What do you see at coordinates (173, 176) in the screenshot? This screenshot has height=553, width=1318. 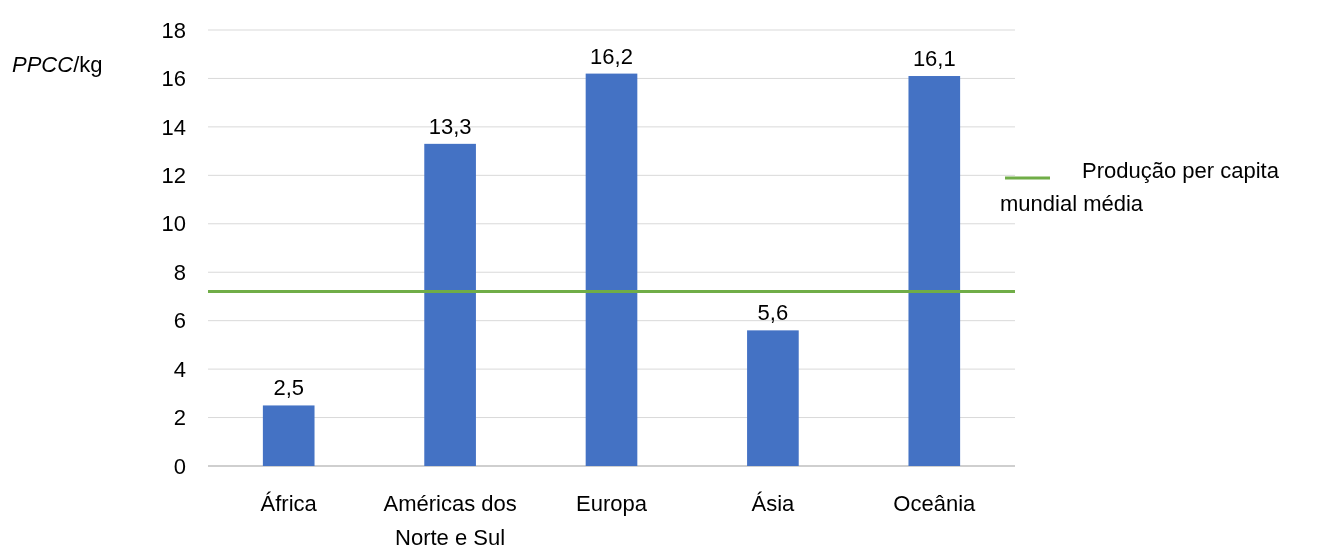 I see `y-tick-label: 12` at bounding box center [173, 176].